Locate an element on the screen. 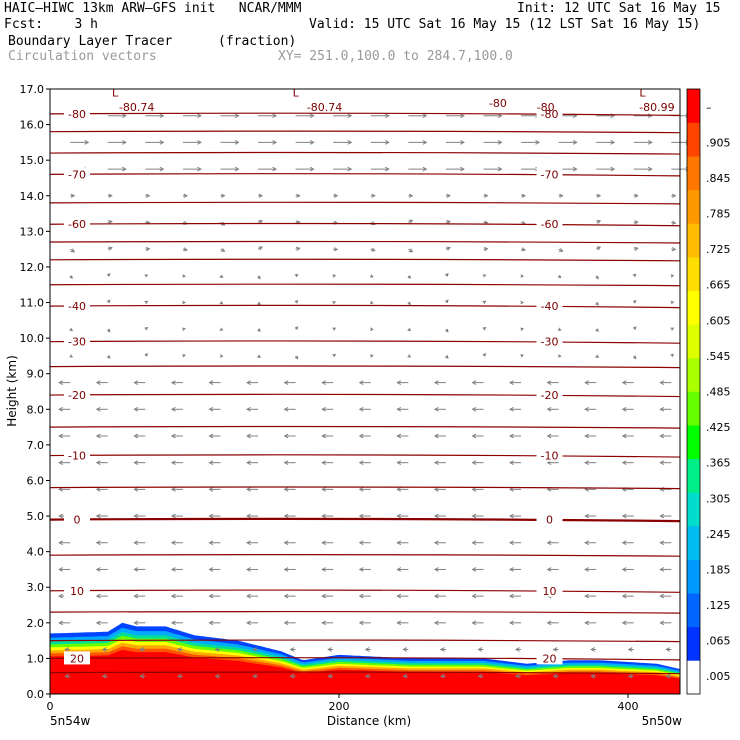 The image size is (740, 740). colorbar-label-13: .785 is located at coordinates (718, 214).